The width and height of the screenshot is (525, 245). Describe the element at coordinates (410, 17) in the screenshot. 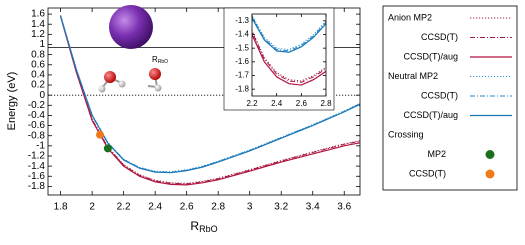

I see `legend-label: Anion MP2` at that location.